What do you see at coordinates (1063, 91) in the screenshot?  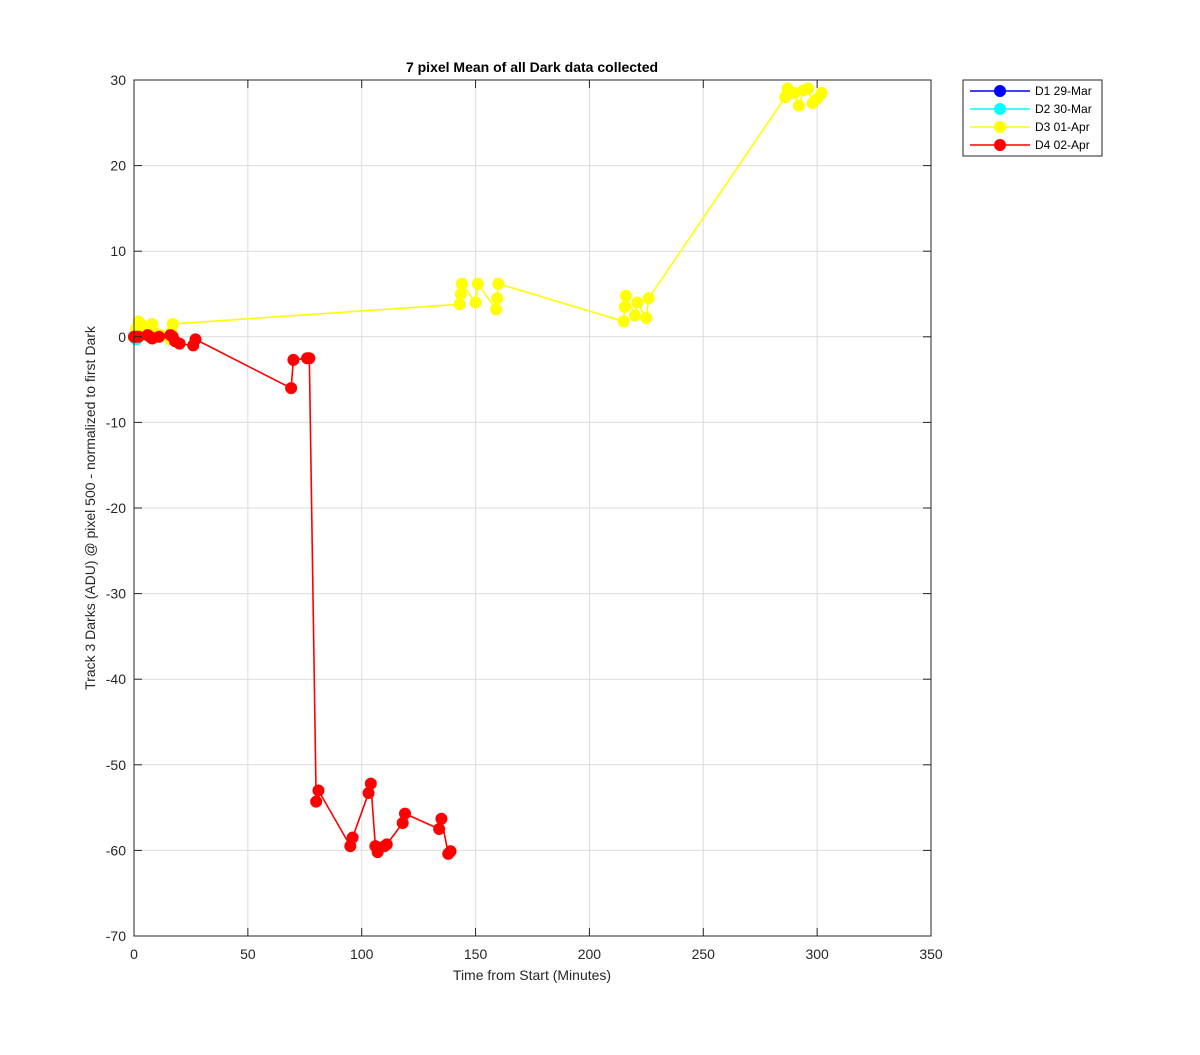 I see `legend-label: D1 29-Mar` at bounding box center [1063, 91].